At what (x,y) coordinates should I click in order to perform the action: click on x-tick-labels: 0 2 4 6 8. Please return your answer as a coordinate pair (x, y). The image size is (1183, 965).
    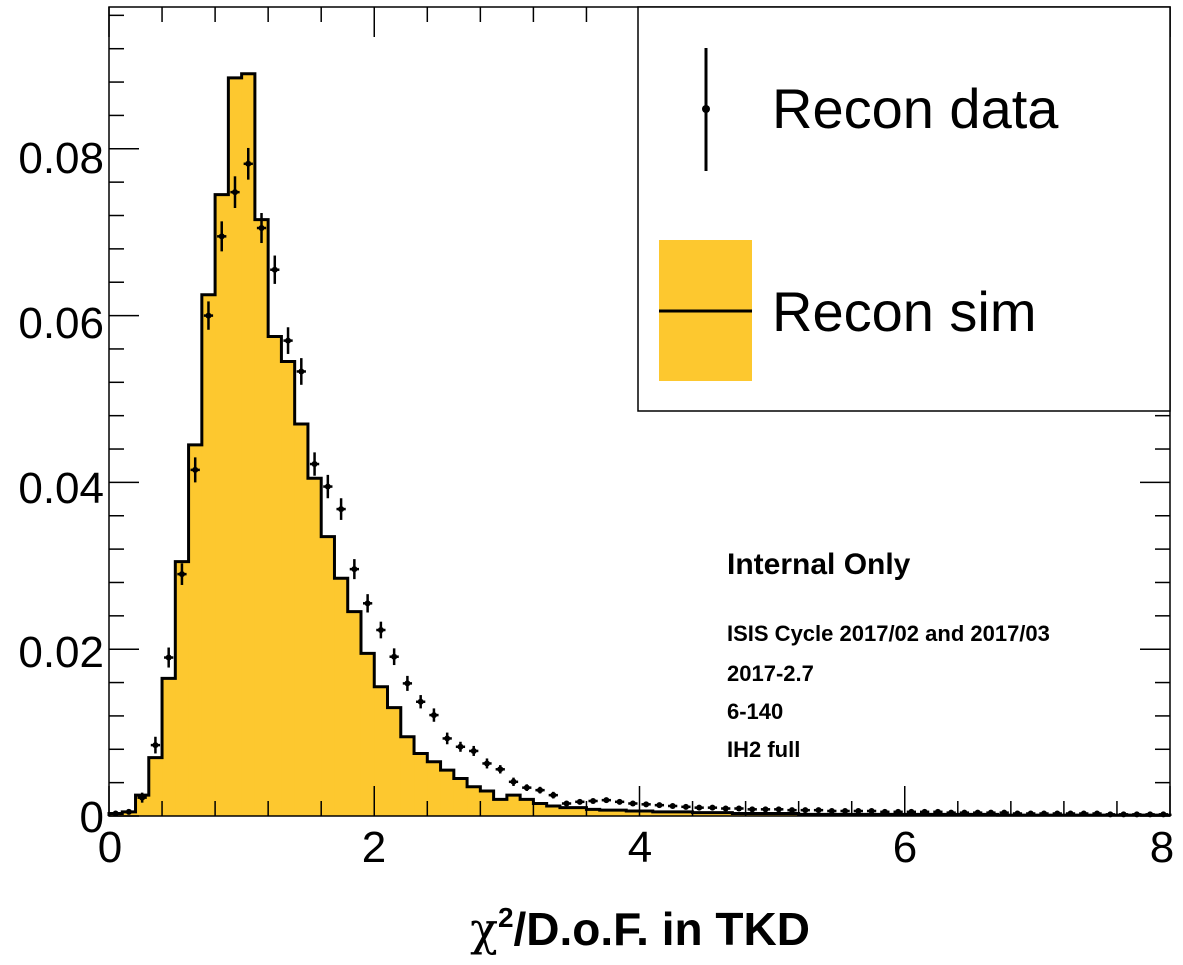
    Looking at the image, I should click on (636, 847).